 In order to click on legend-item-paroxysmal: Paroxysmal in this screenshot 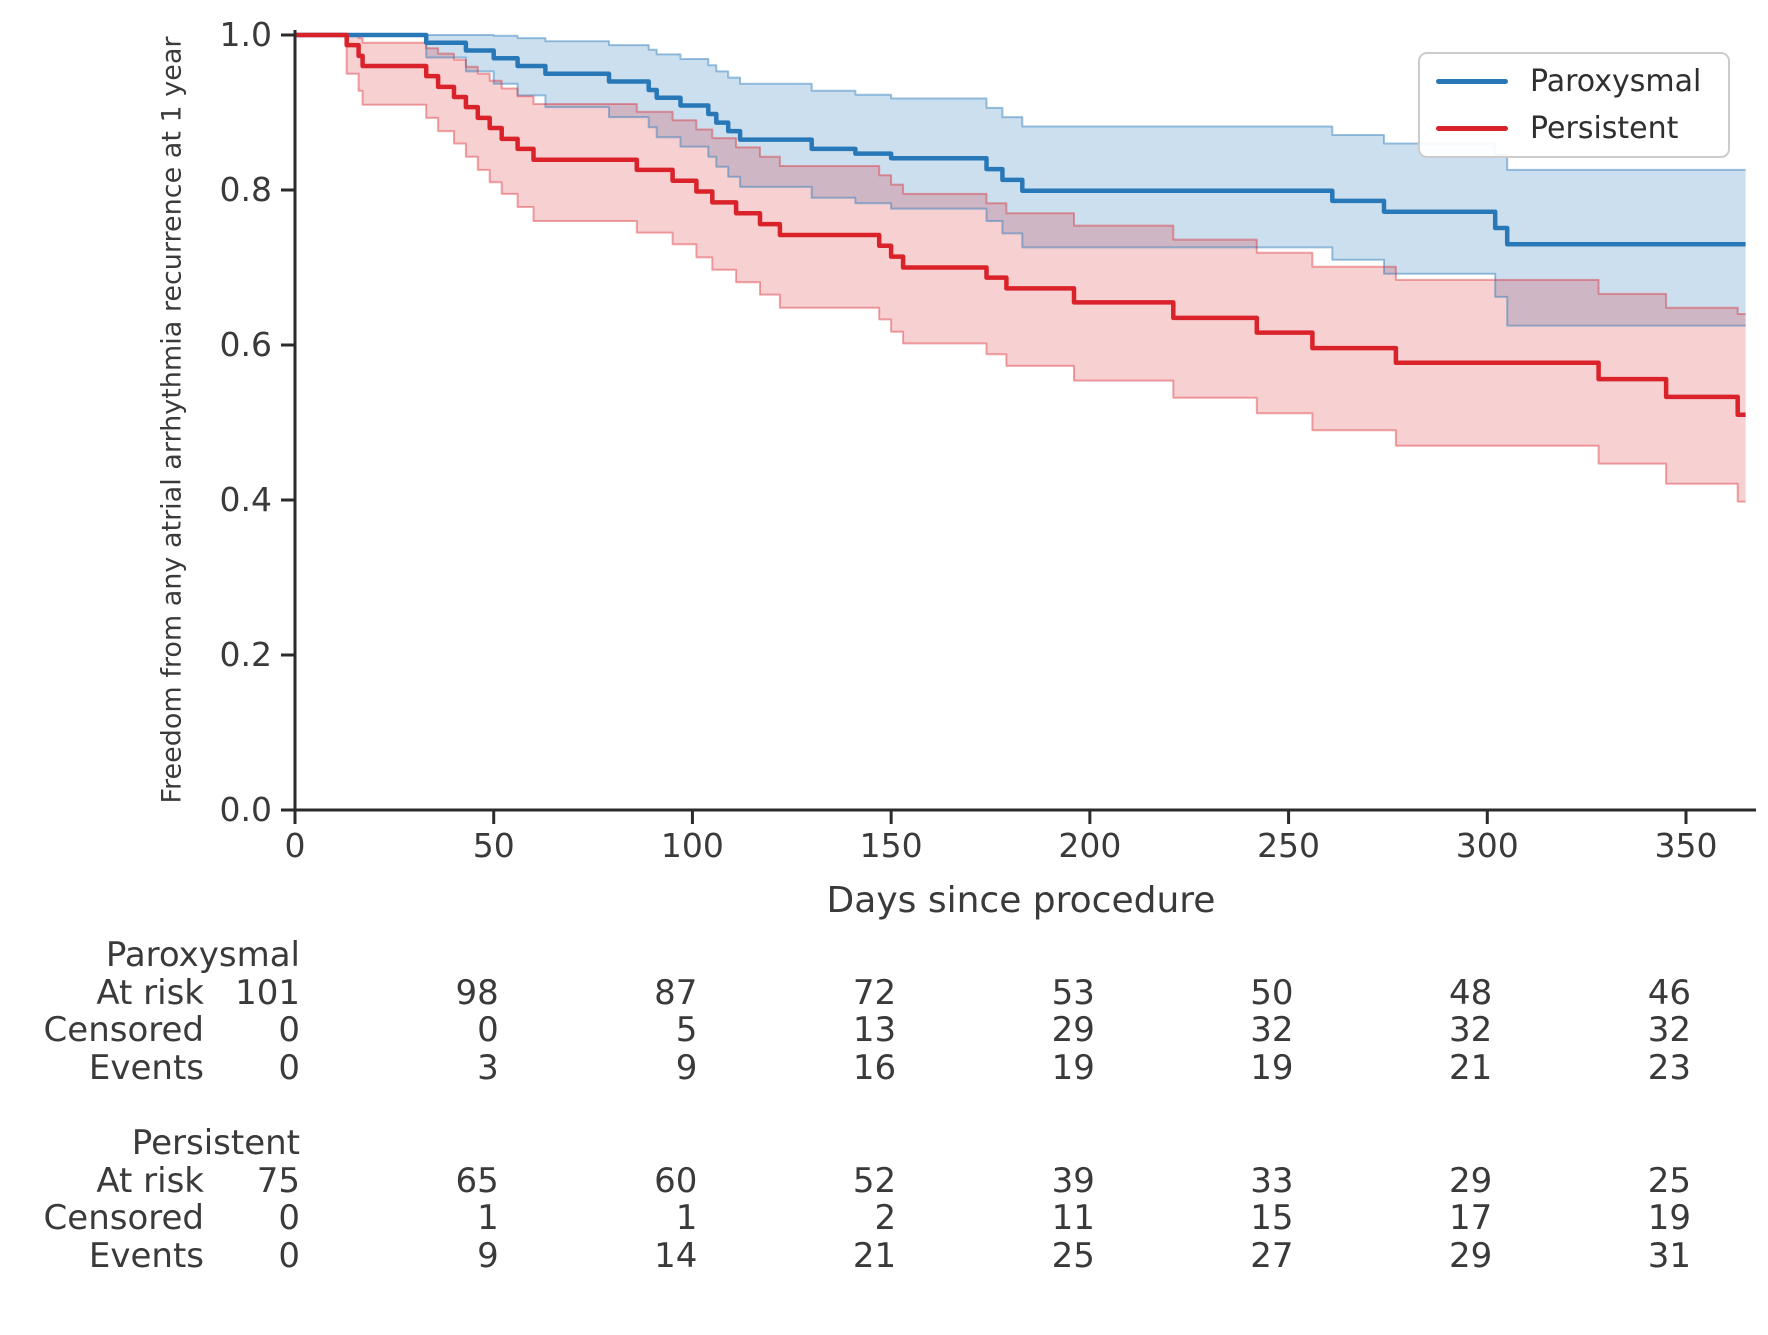, I will do `click(1574, 81)`.